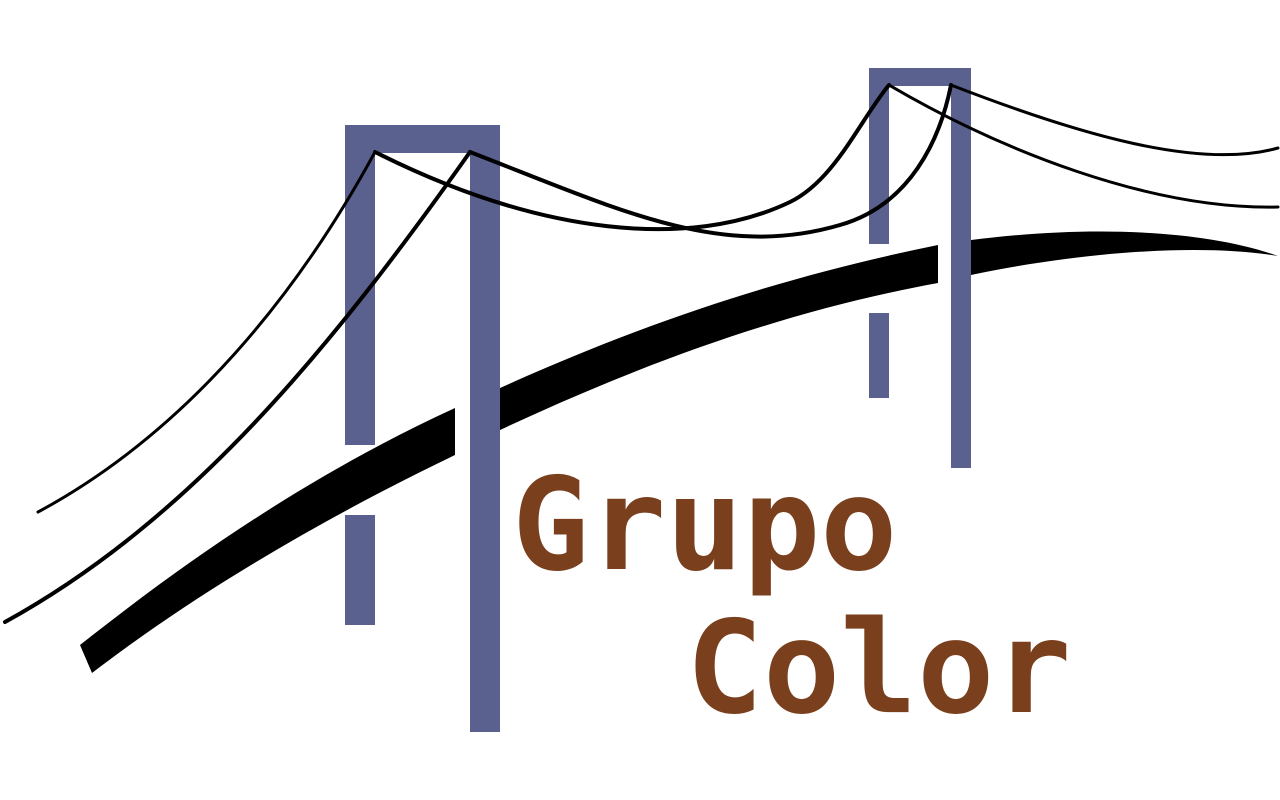 This screenshot has width=1280, height=800. Describe the element at coordinates (920, 77) in the screenshot. I see `right-tower-crossbar` at that location.